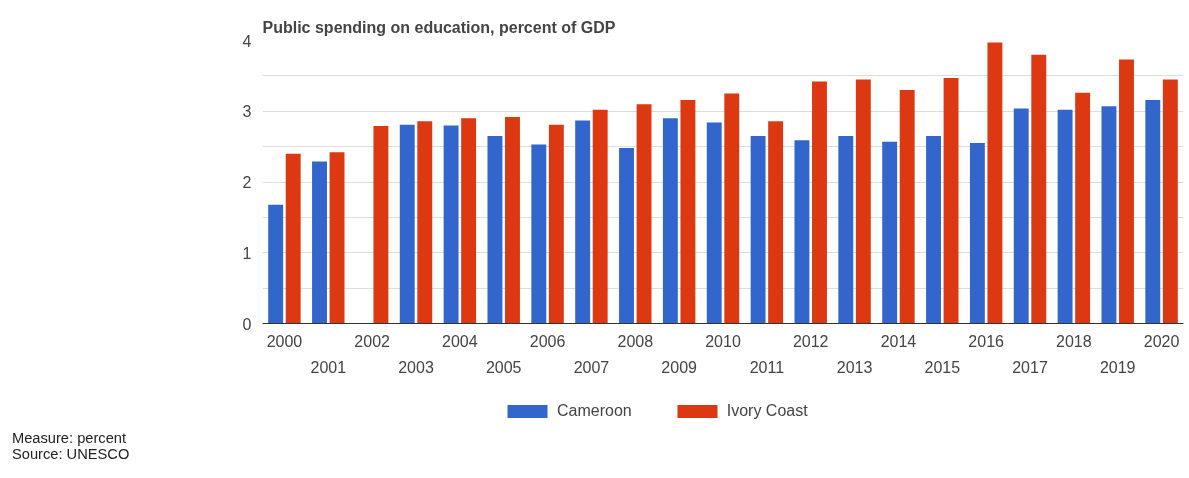 The image size is (1189, 478). What do you see at coordinates (247, 112) in the screenshot?
I see `y-tick-label: 3` at bounding box center [247, 112].